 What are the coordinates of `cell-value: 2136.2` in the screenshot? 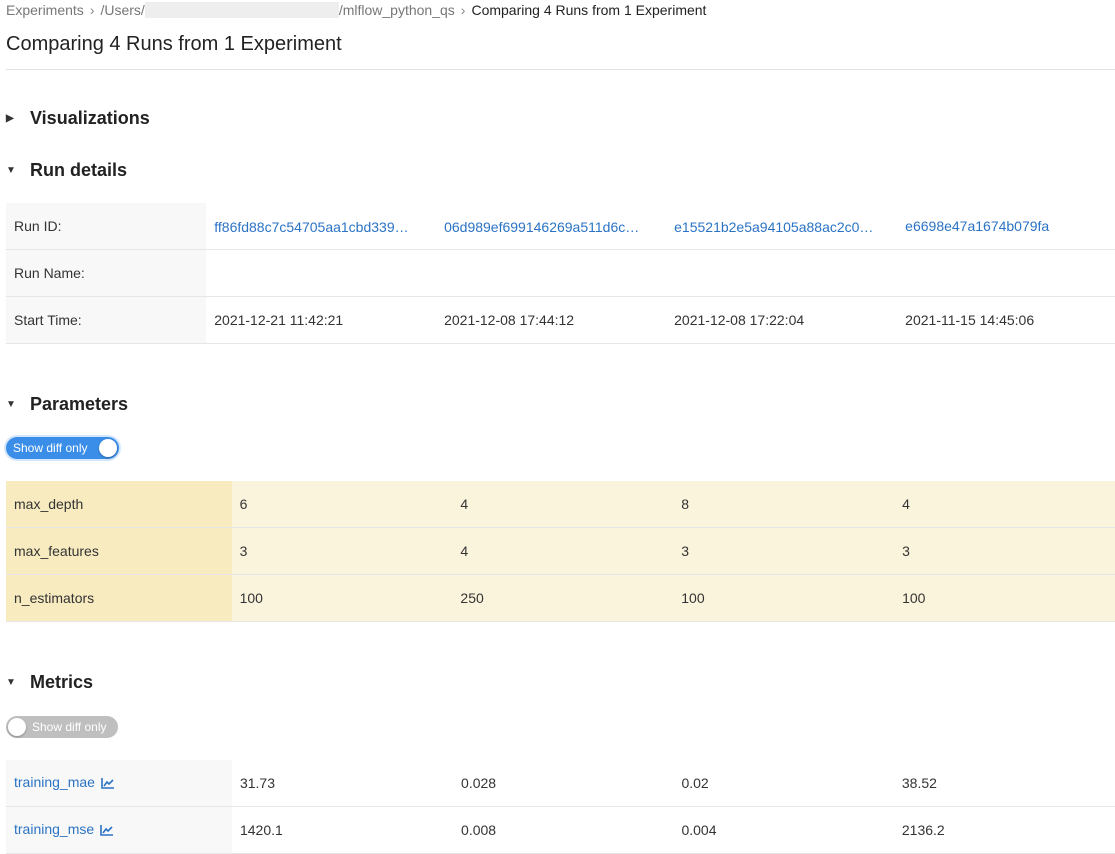 It's located at (1004, 830).